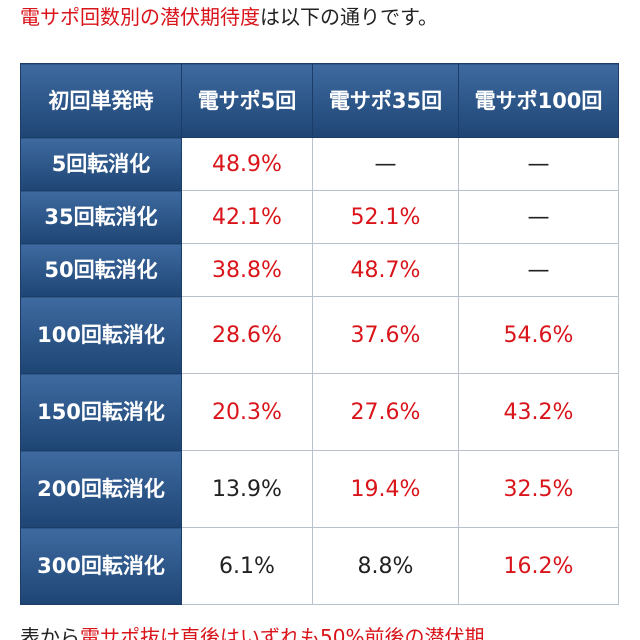 This screenshot has width=640, height=640. Describe the element at coordinates (247, 335) in the screenshot. I see `table-cell: 28.6%` at that location.